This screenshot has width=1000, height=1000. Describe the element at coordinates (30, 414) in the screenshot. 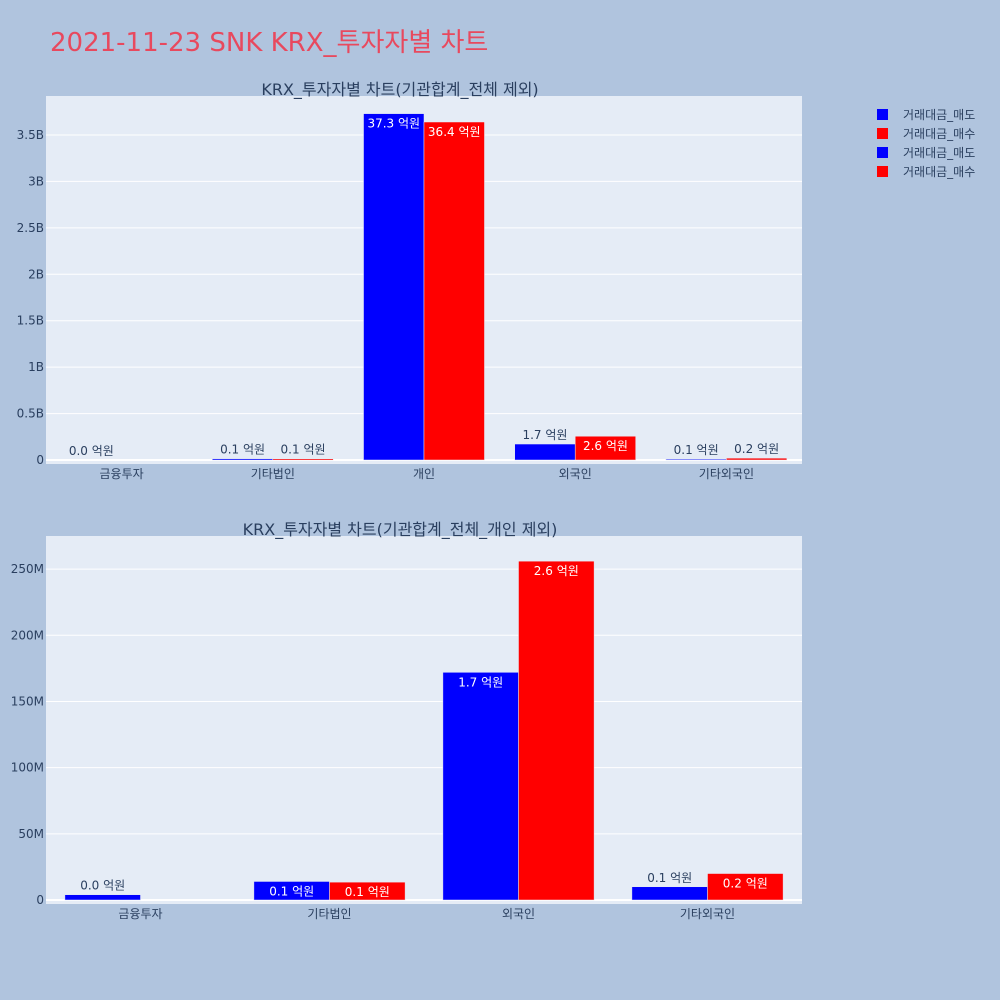

I see `y-tick-label: 0.5B` at that location.